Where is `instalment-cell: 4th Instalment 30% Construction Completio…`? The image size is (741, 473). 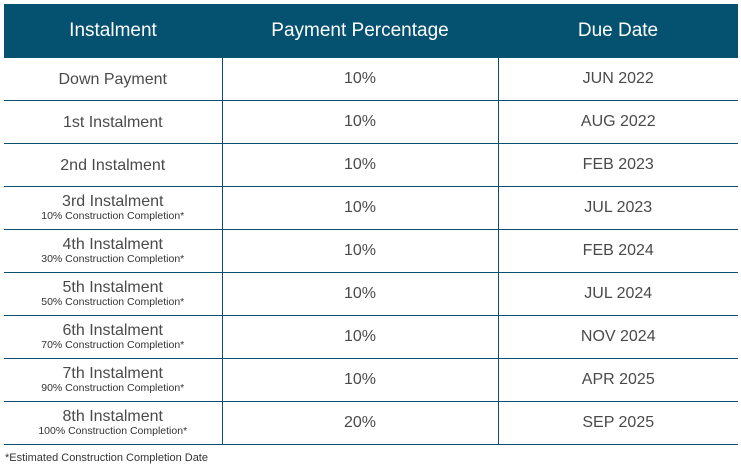
instalment-cell: 4th Instalment 30% Construction Completio… is located at coordinates (113, 251).